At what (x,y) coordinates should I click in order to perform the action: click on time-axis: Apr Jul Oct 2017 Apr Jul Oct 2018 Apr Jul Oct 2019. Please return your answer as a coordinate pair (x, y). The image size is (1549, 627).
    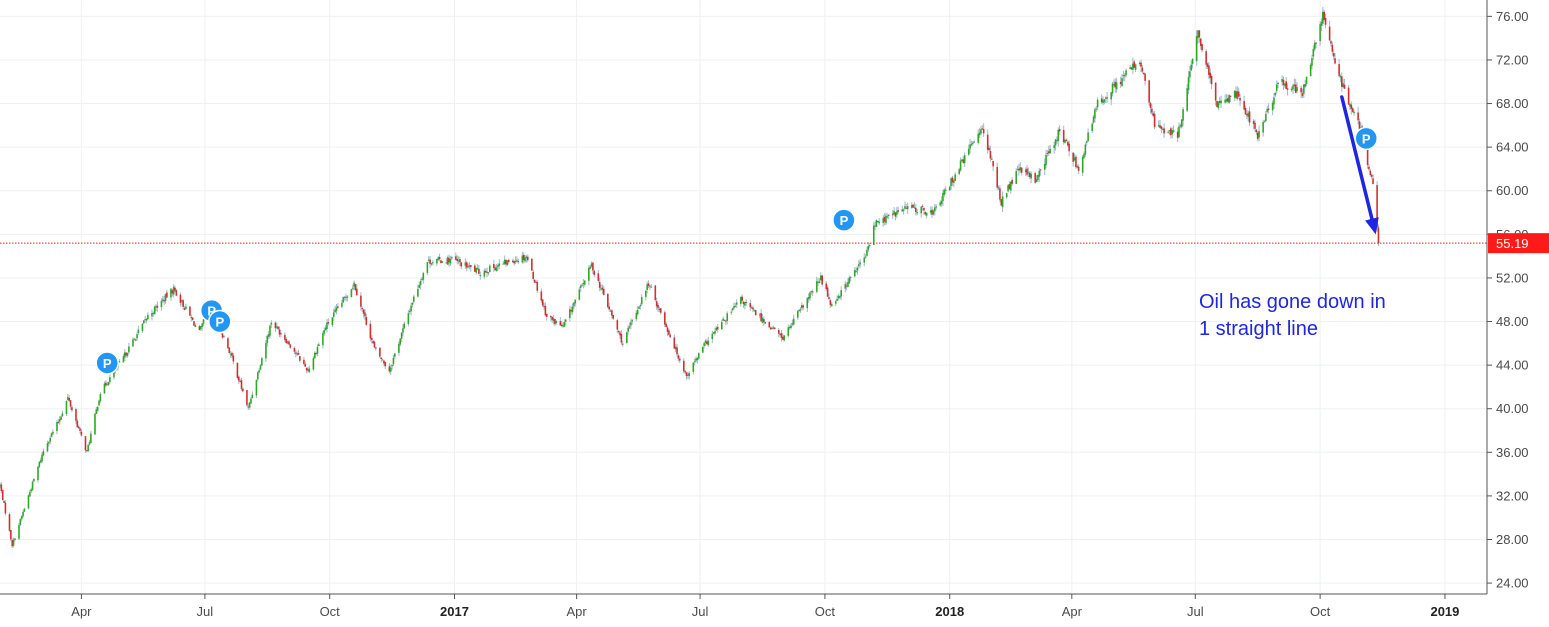
    Looking at the image, I should click on (765, 606).